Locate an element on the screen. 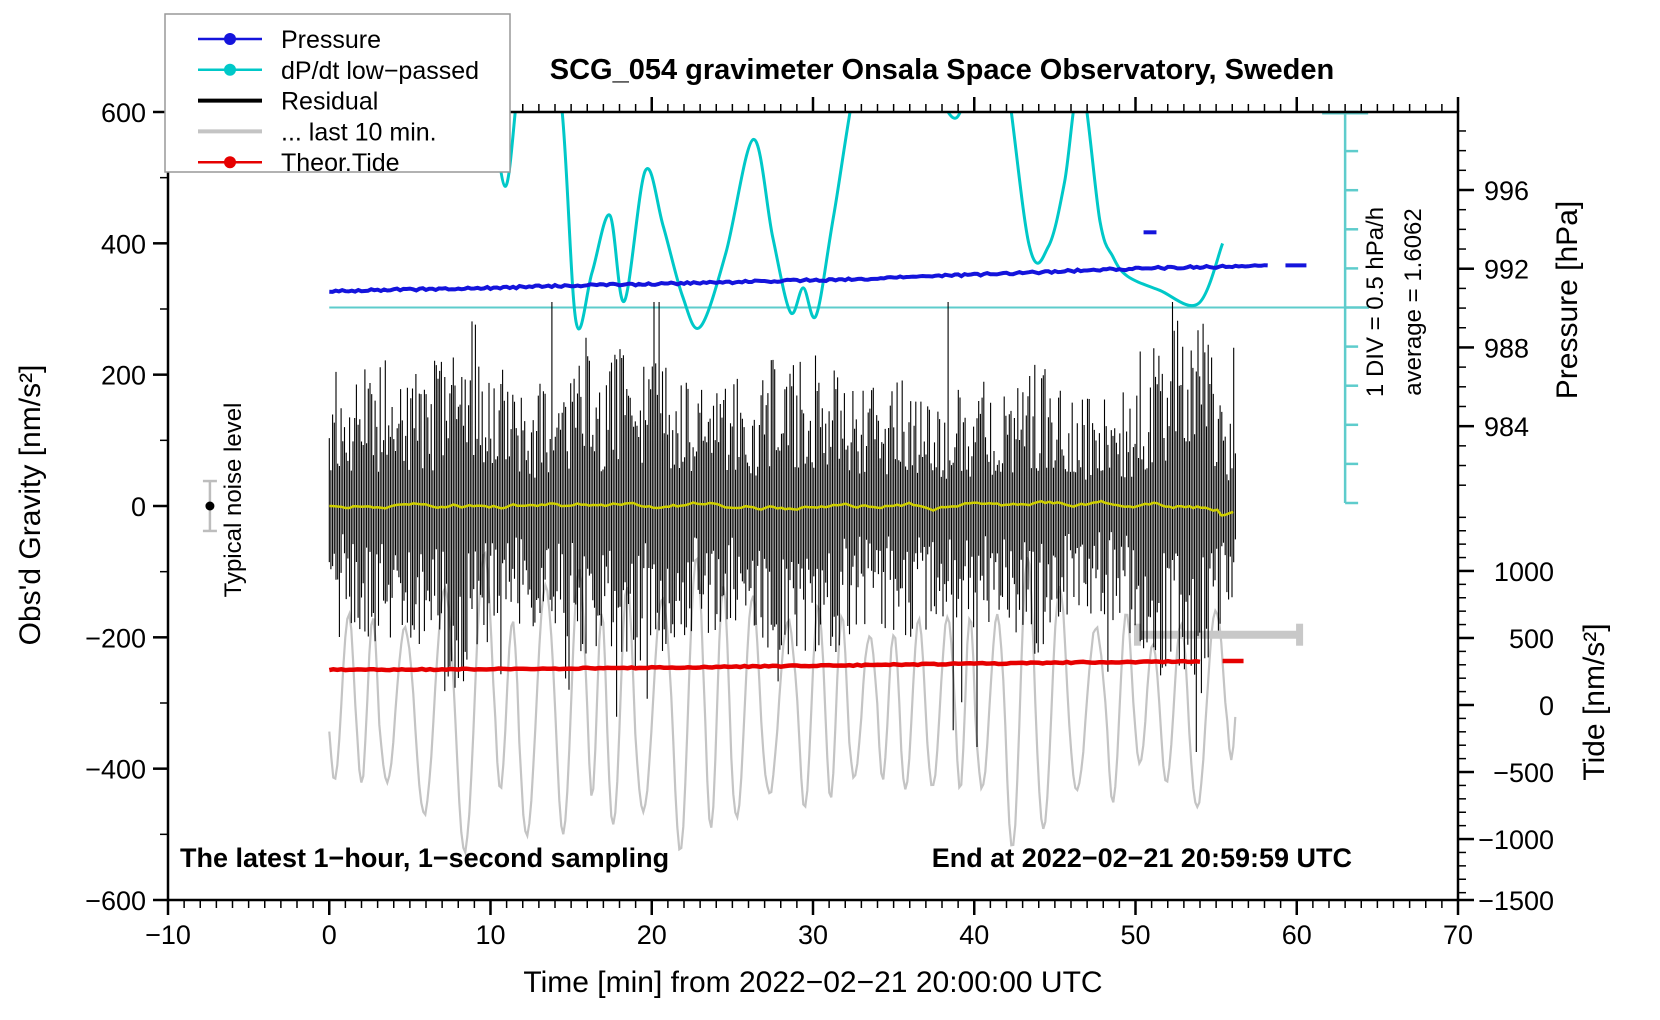 Image resolution: width=1660 pixels, height=1020 pixels. legend-item: ... last 10 min. is located at coordinates (317, 132).